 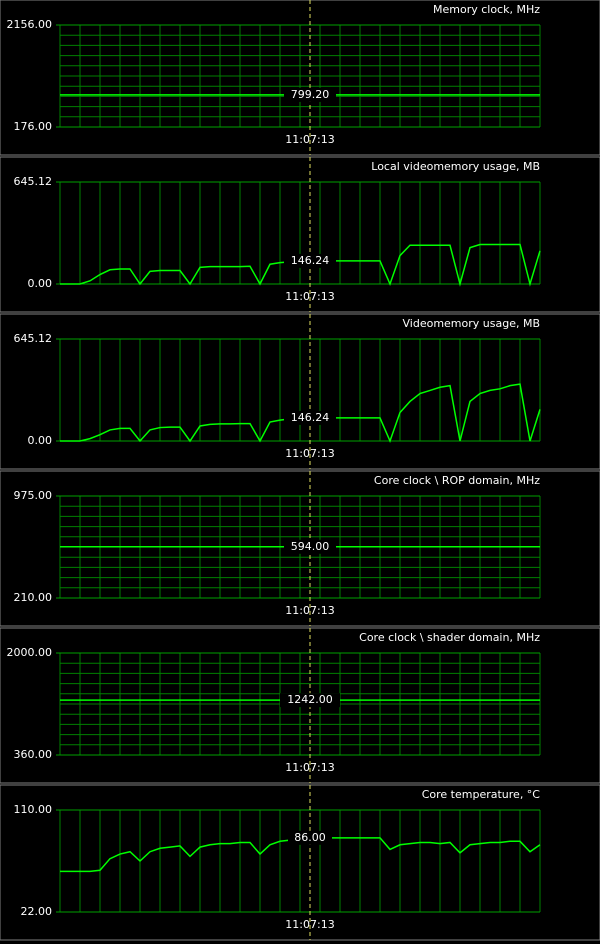 What do you see at coordinates (37, 911) in the screenshot?
I see `y-tick-label: 22.00` at bounding box center [37, 911].